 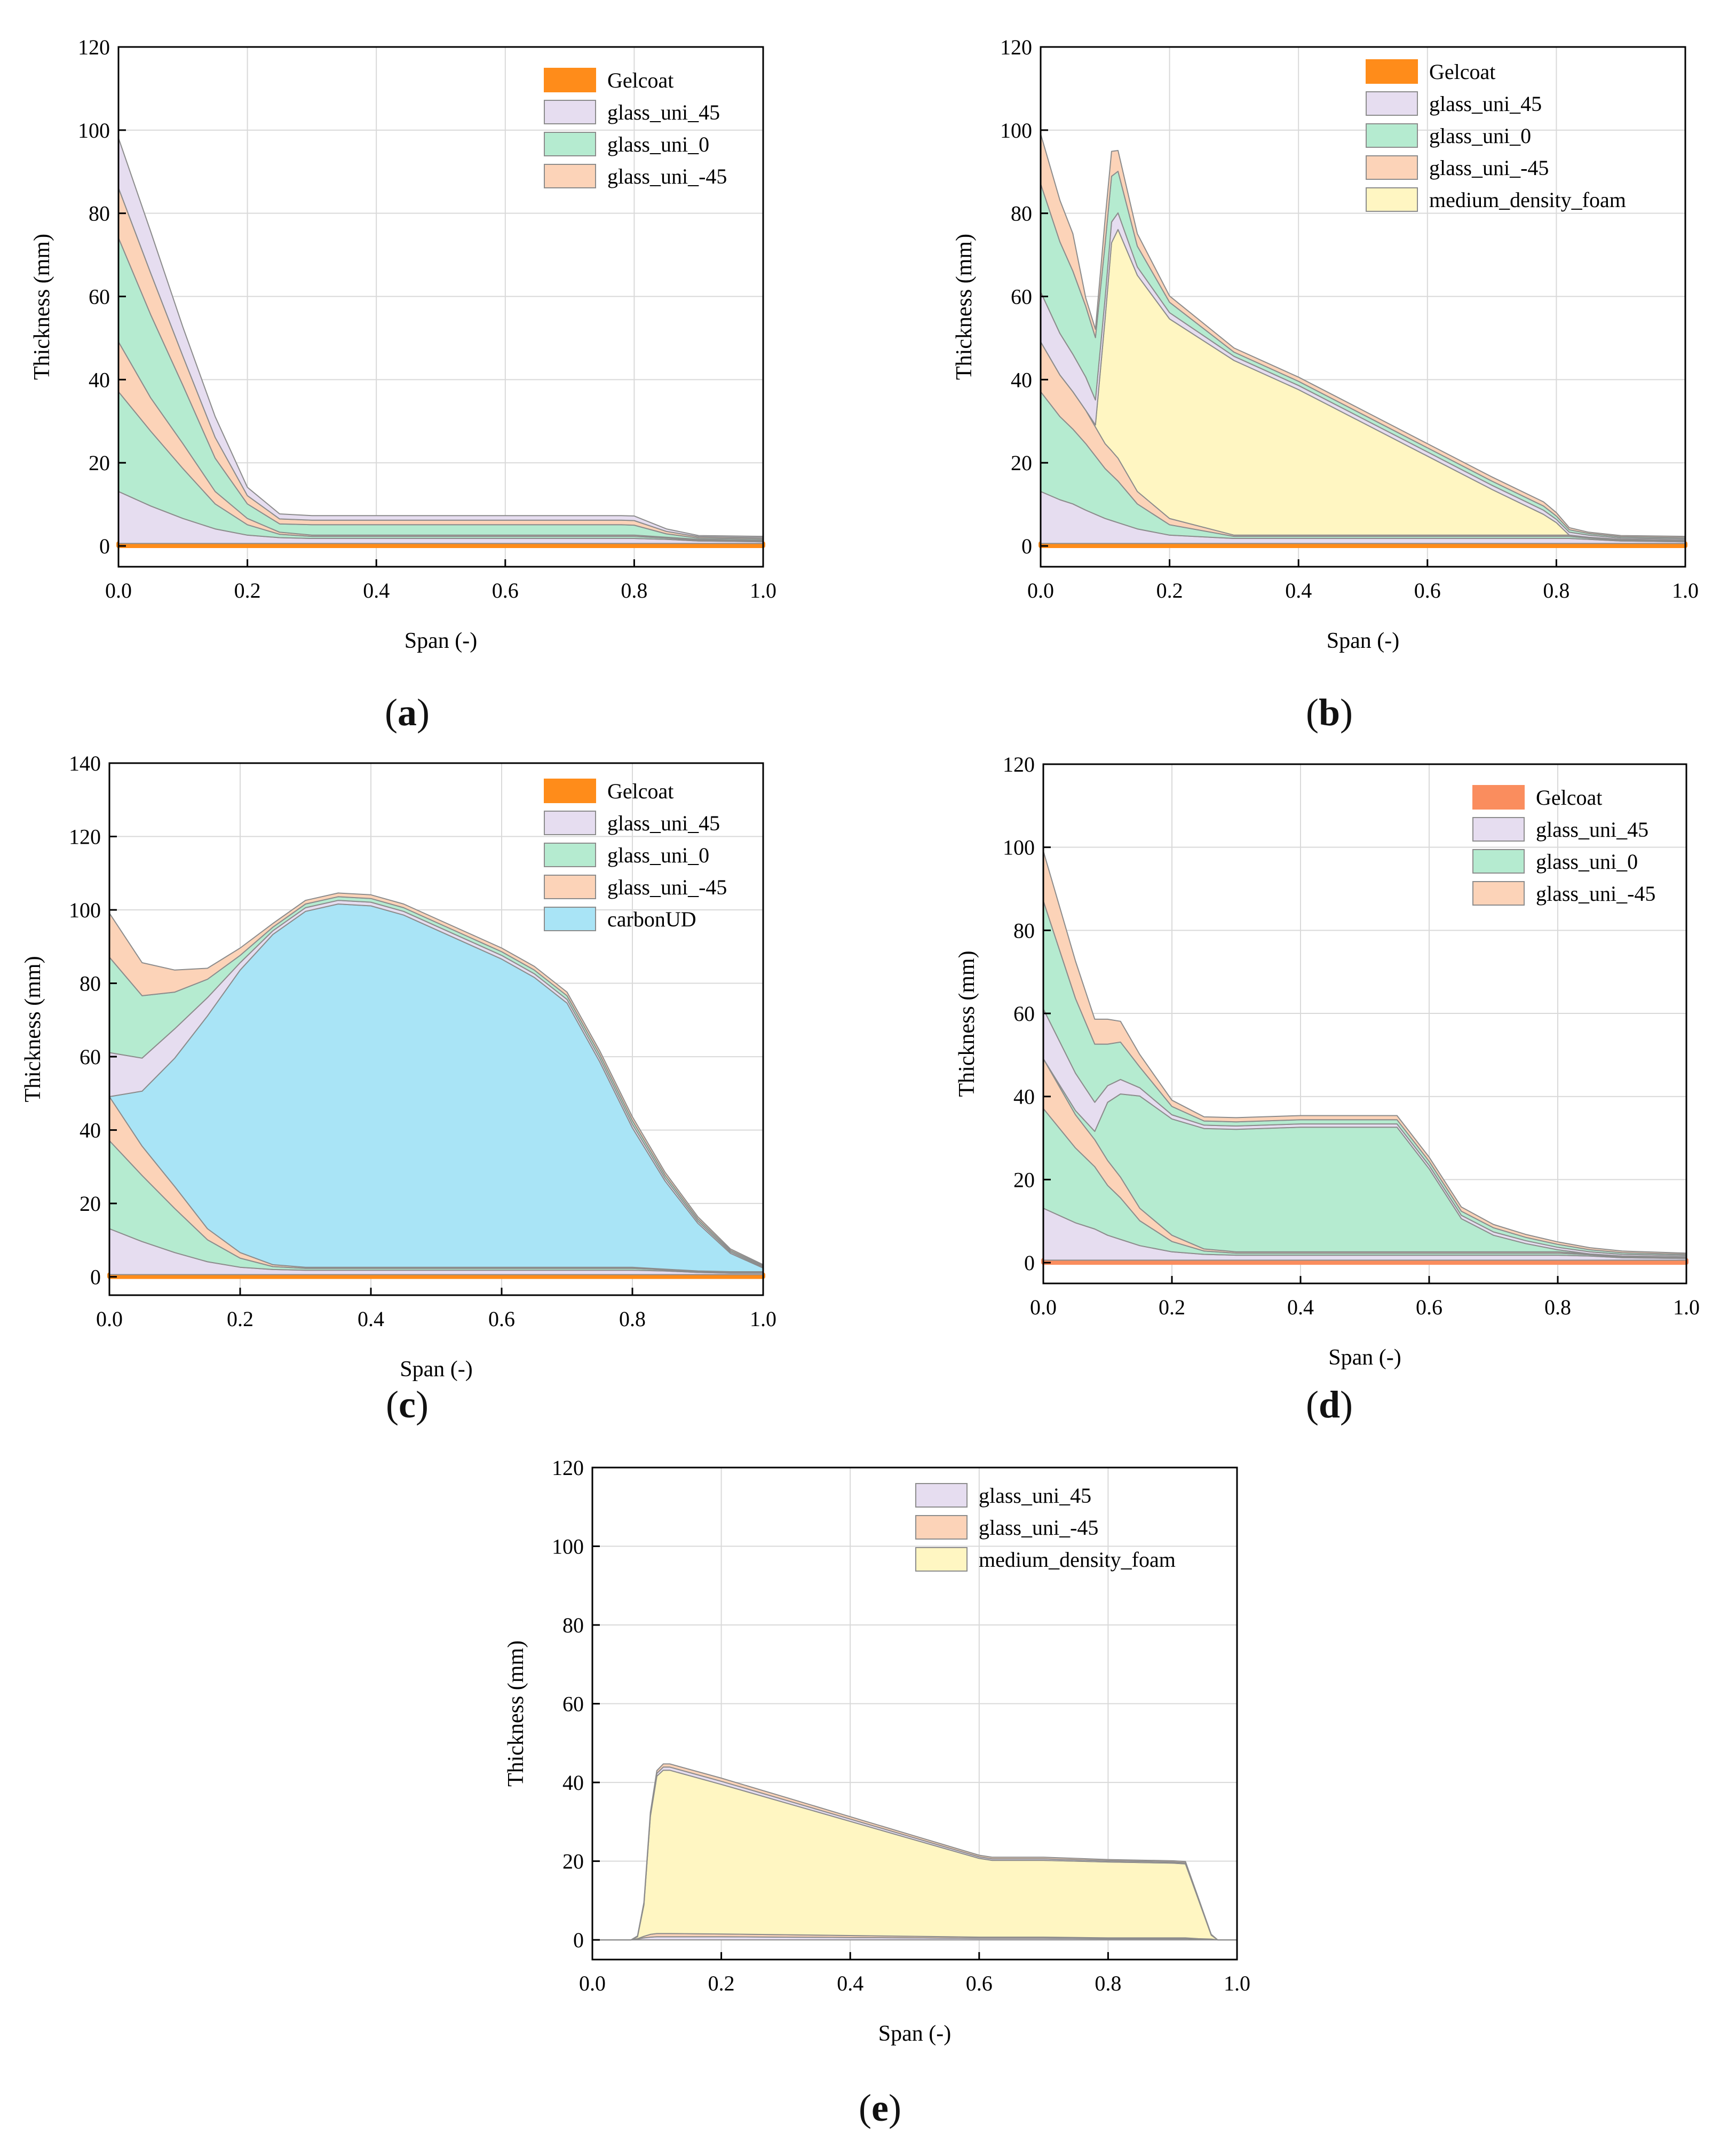 I want to click on ticks: 0.0 0.2 0.4 0.6 0.8 1.0 0 20 40 60 80 100 120 140, so click(x=423, y=1041).